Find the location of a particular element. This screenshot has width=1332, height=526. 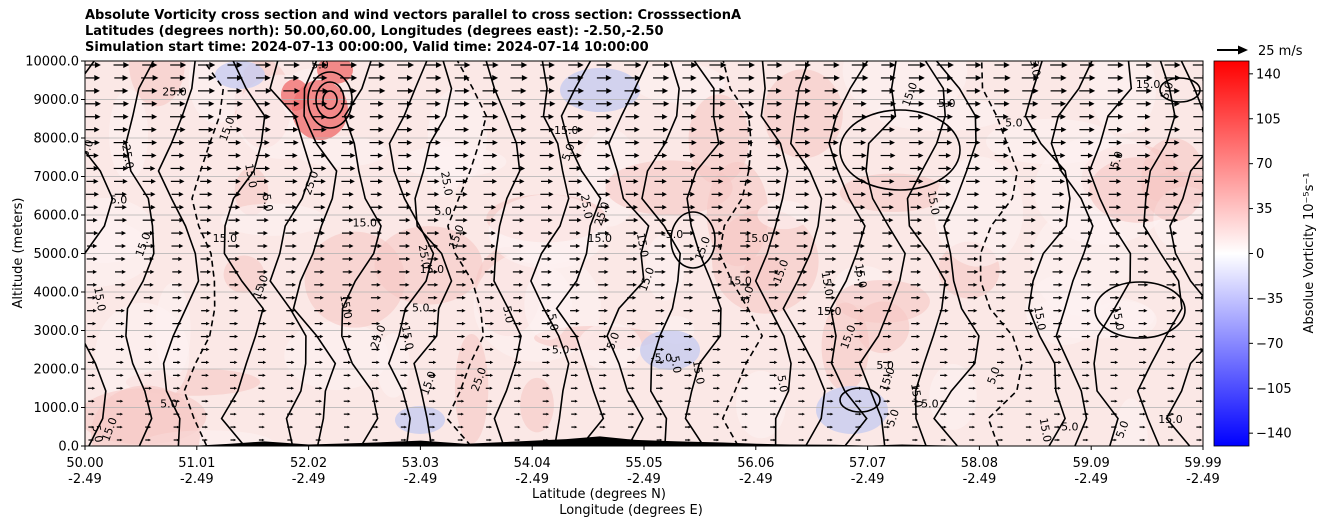

vorticity-patch-negative is located at coordinates (670, 350).